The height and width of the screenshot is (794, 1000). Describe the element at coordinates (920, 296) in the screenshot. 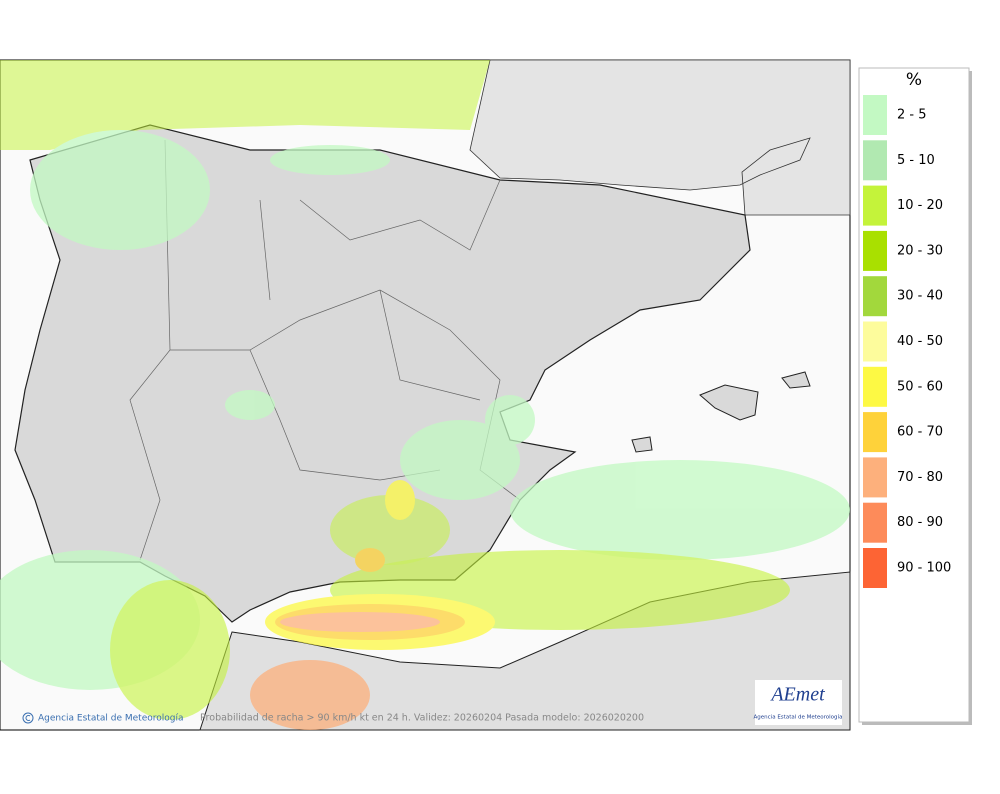

I see `legend-label: 30 - 40` at that location.